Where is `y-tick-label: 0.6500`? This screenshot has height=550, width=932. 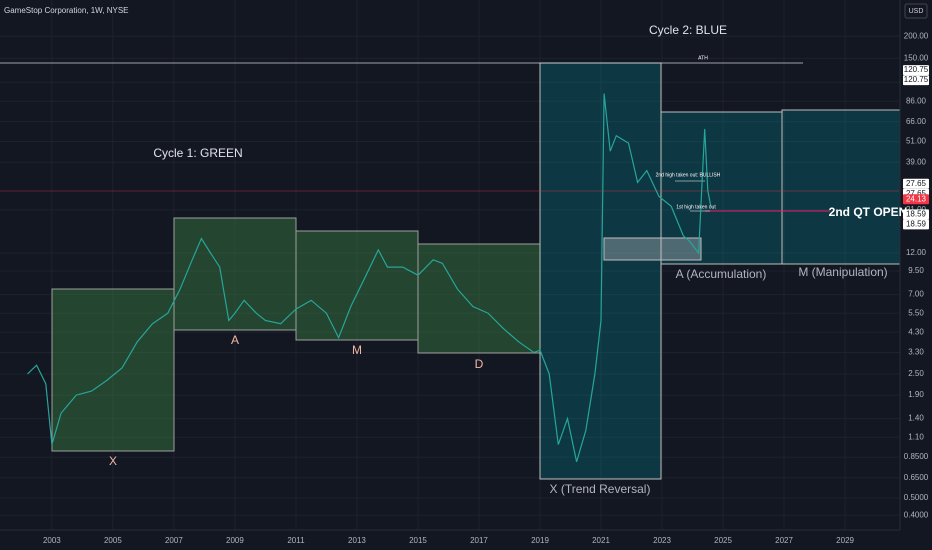 y-tick-label: 0.6500 is located at coordinates (916, 477).